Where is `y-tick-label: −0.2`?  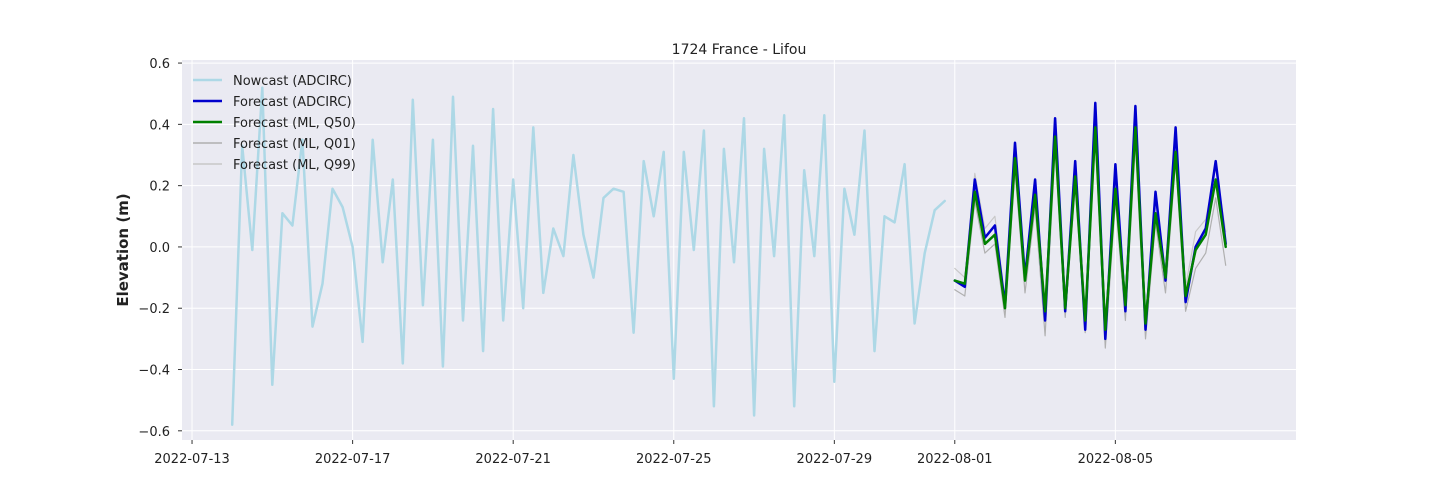
y-tick-label: −0.2 is located at coordinates (154, 309).